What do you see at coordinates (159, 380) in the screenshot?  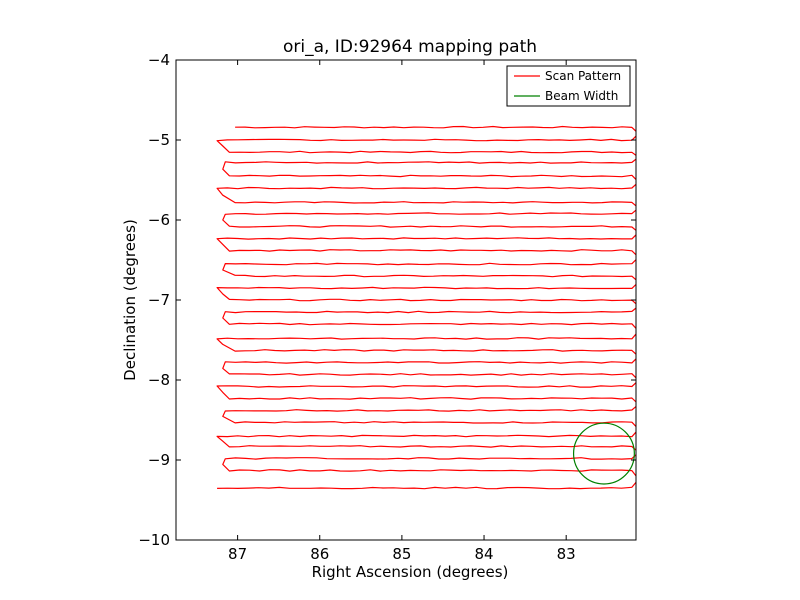 I see `y-tick-label: −8` at bounding box center [159, 380].